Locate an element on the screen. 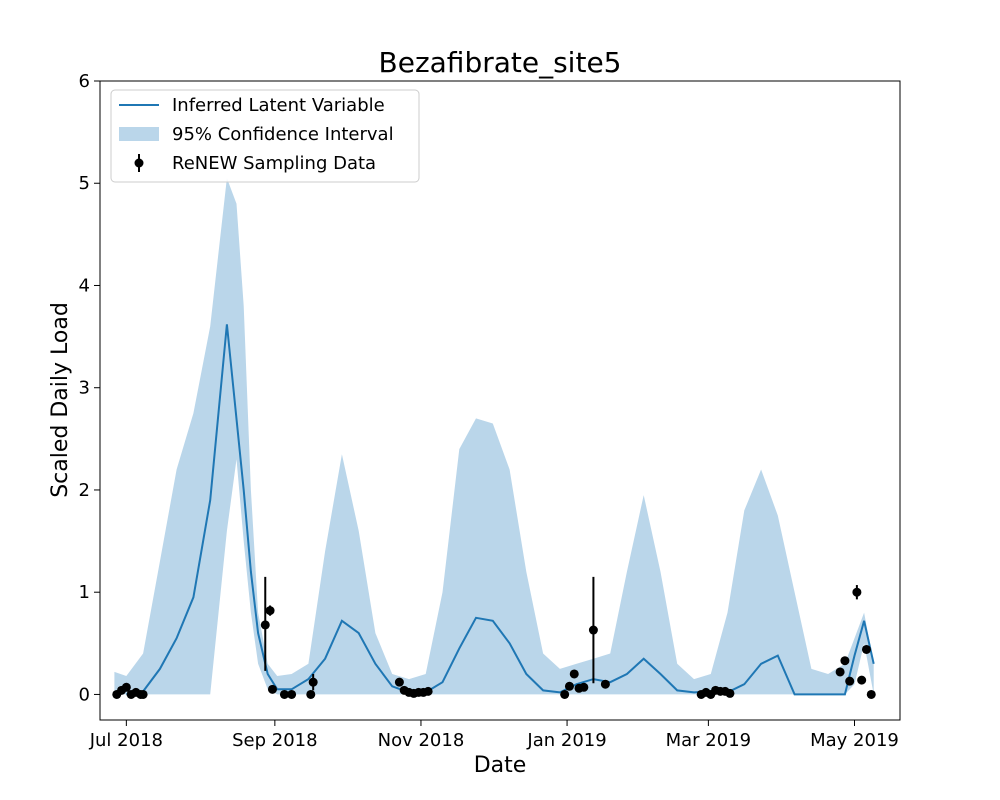 The height and width of the screenshot is (800, 1000). legend-label-ci: 95% Confidence Interval is located at coordinates (283, 134).